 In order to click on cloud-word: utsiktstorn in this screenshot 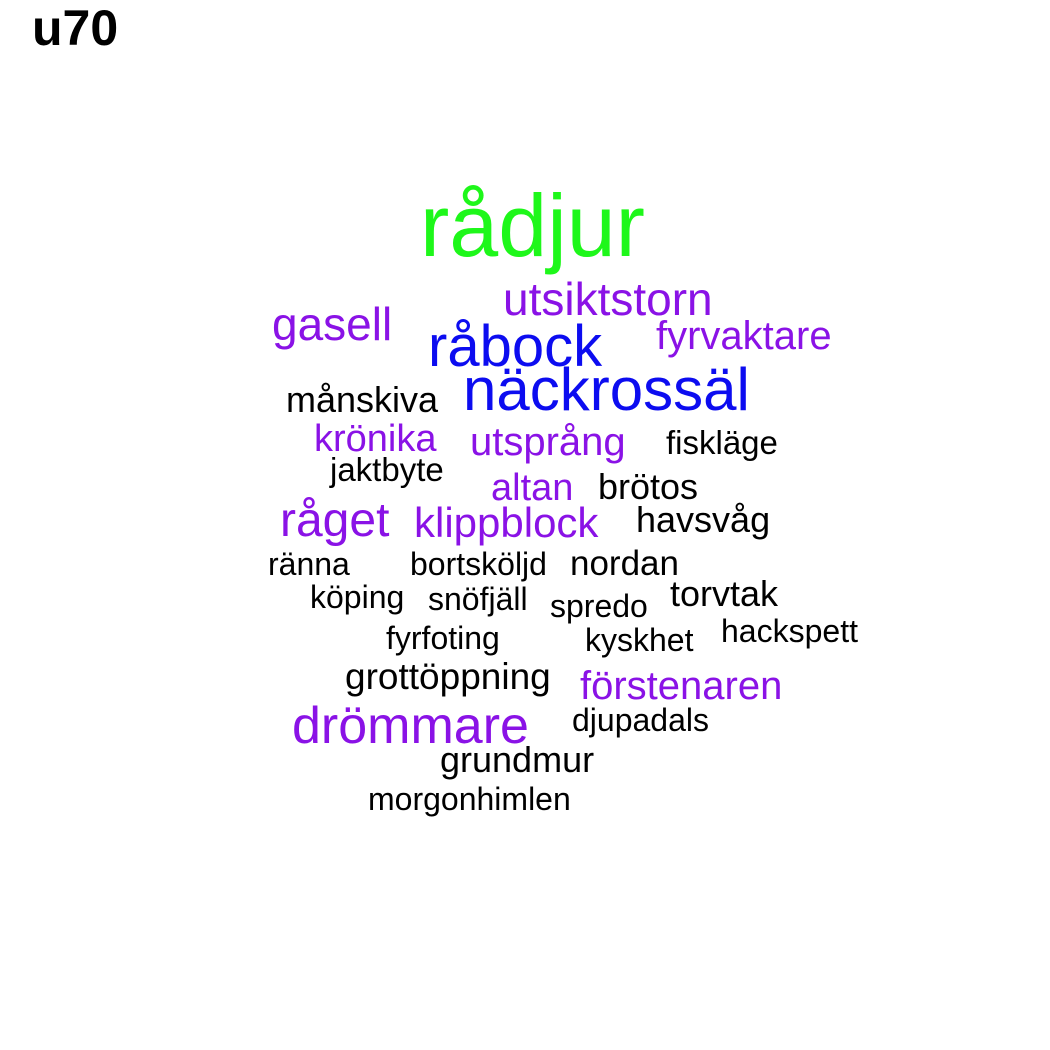, I will do `click(608, 299)`.